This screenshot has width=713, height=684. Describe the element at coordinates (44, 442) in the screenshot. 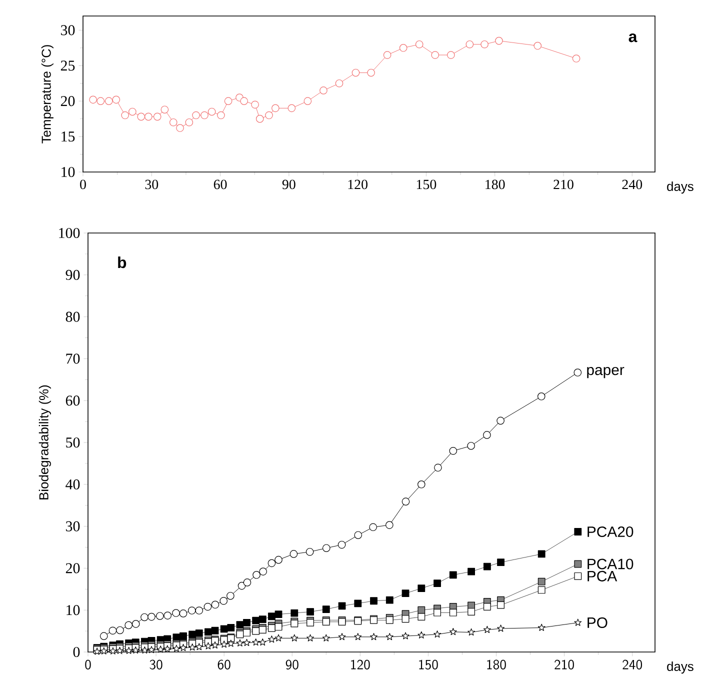

I see `y-axis-title: Biodegradability (%)` at that location.